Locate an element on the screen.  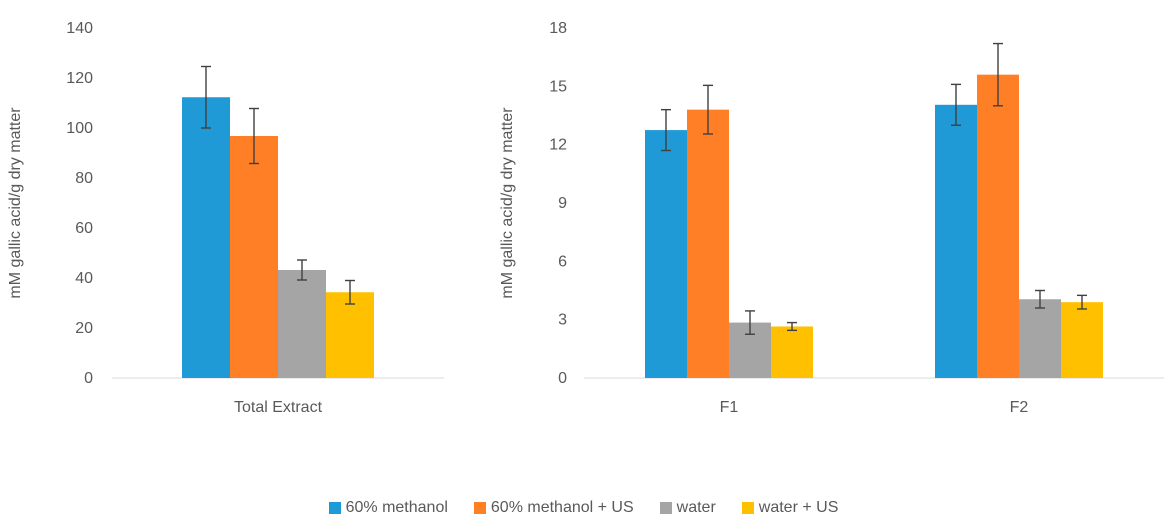
x-category-label: Total Extract is located at coordinates (278, 407).